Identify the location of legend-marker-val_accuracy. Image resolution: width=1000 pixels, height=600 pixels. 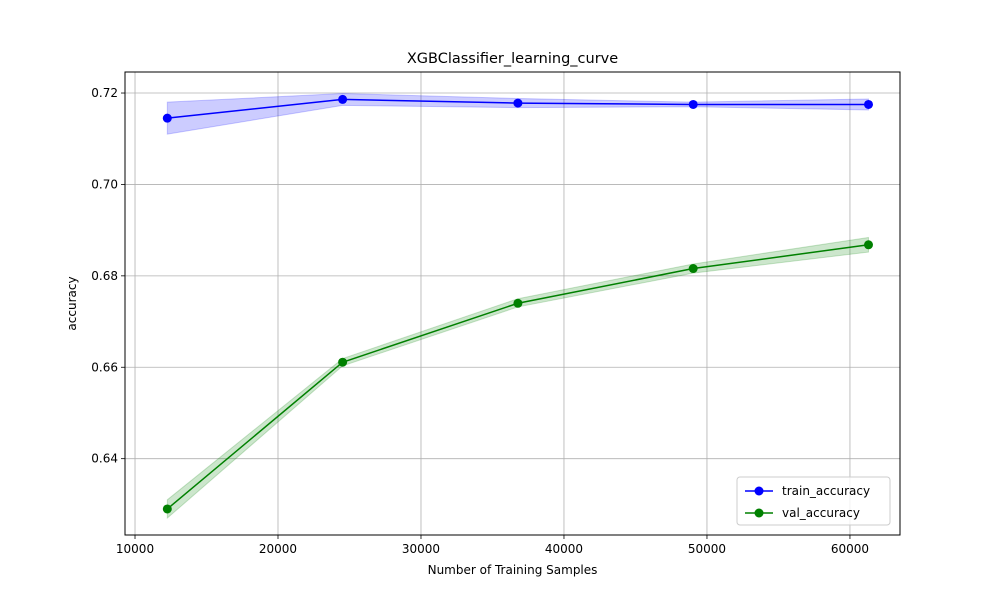
(759, 513).